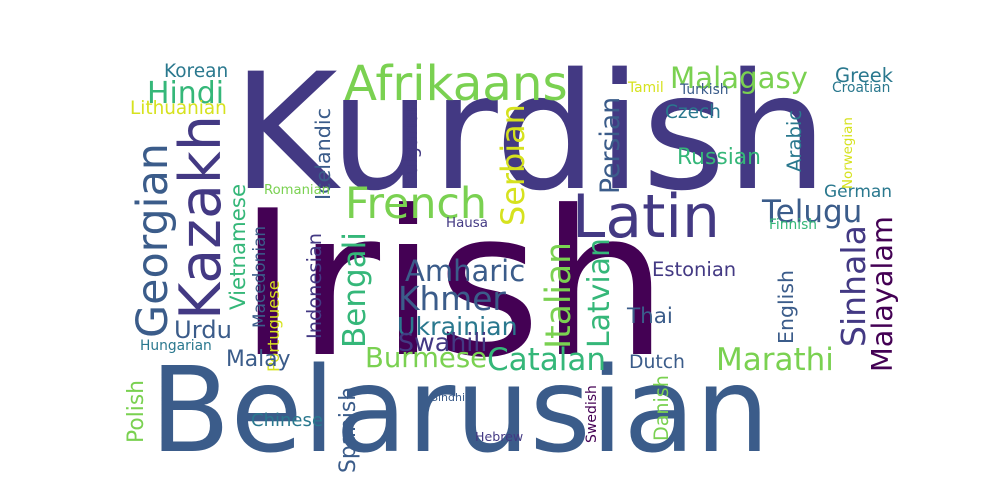  What do you see at coordinates (693, 112) in the screenshot?
I see `word-czech: Czech` at bounding box center [693, 112].